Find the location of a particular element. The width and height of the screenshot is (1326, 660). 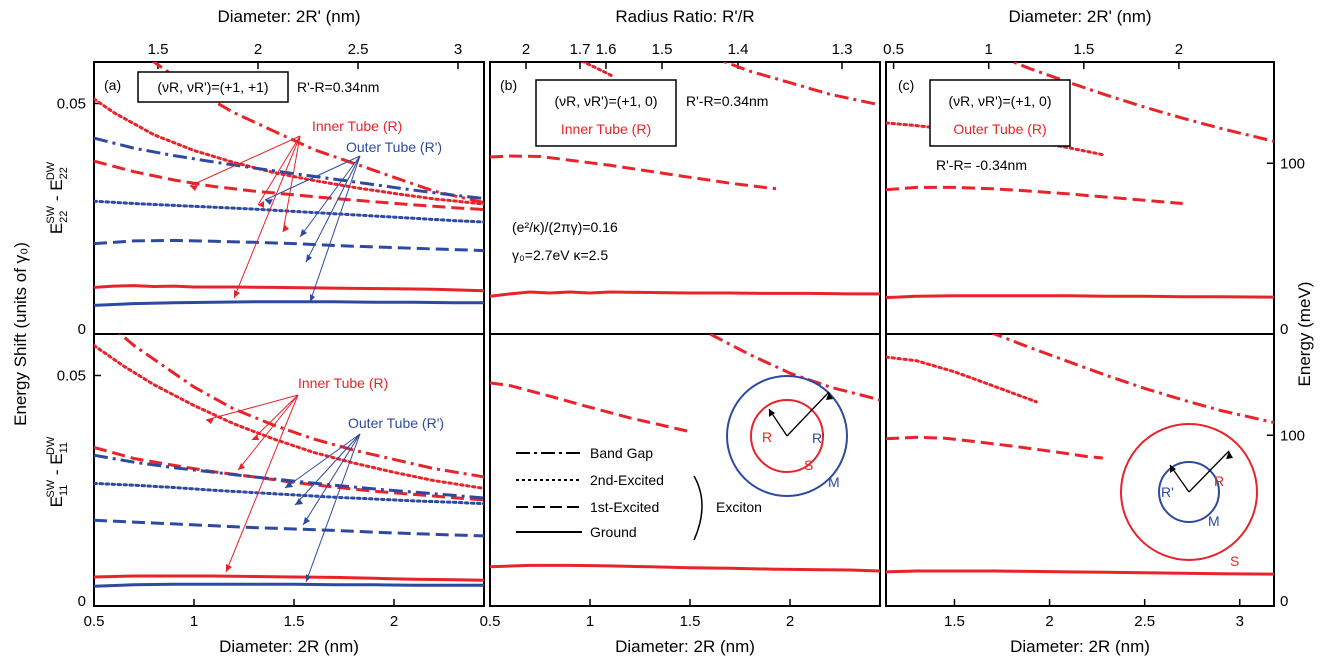

inset-c-s-label: S is located at coordinates (1234, 561).